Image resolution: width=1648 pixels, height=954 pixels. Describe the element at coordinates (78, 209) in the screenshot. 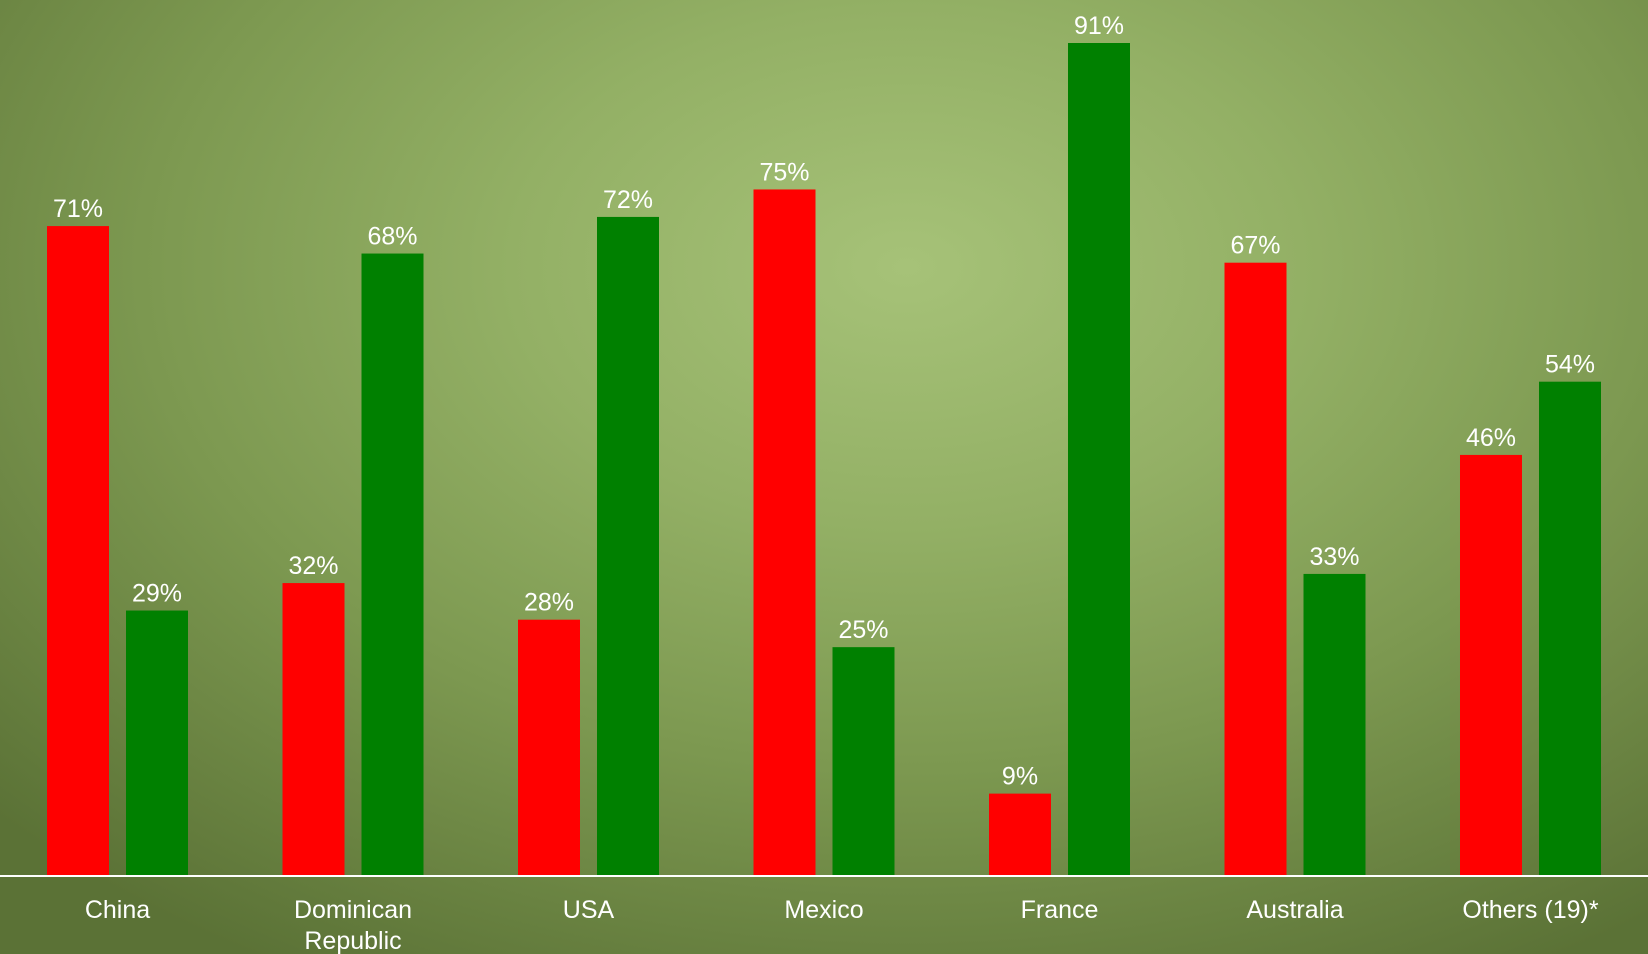

I see `data-label: 71%` at that location.